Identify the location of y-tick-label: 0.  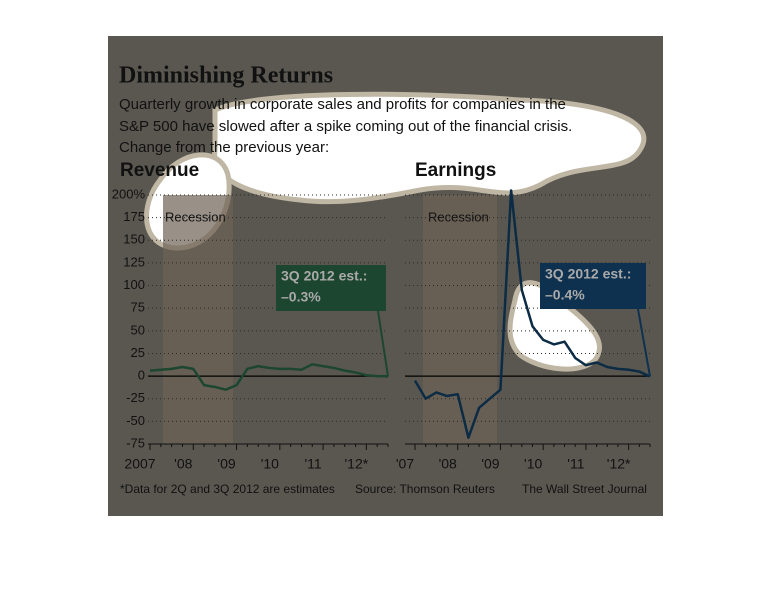
(141, 375).